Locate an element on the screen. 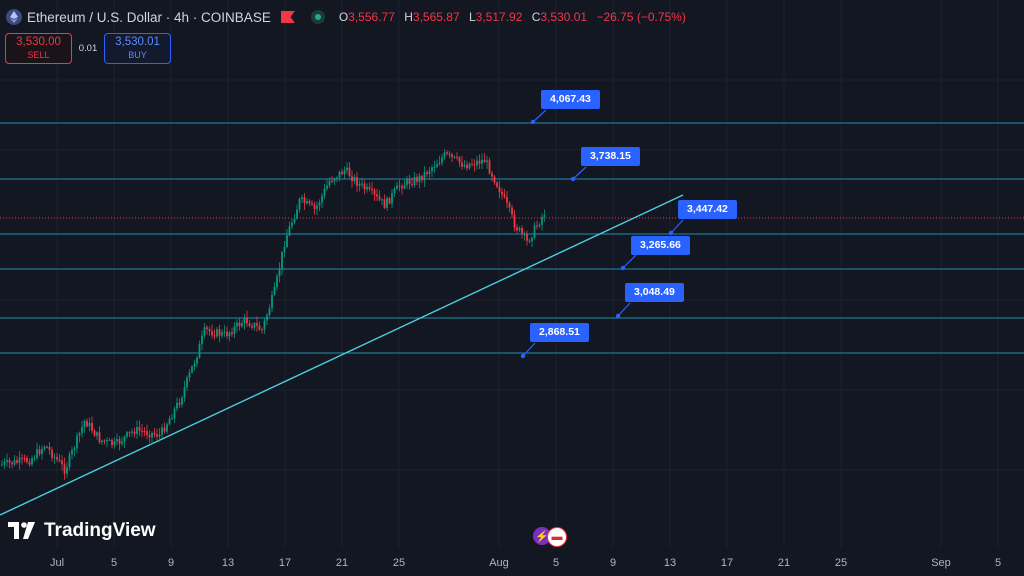 The height and width of the screenshot is (576, 1024). price-label-5: 3,048.49 is located at coordinates (654, 292).